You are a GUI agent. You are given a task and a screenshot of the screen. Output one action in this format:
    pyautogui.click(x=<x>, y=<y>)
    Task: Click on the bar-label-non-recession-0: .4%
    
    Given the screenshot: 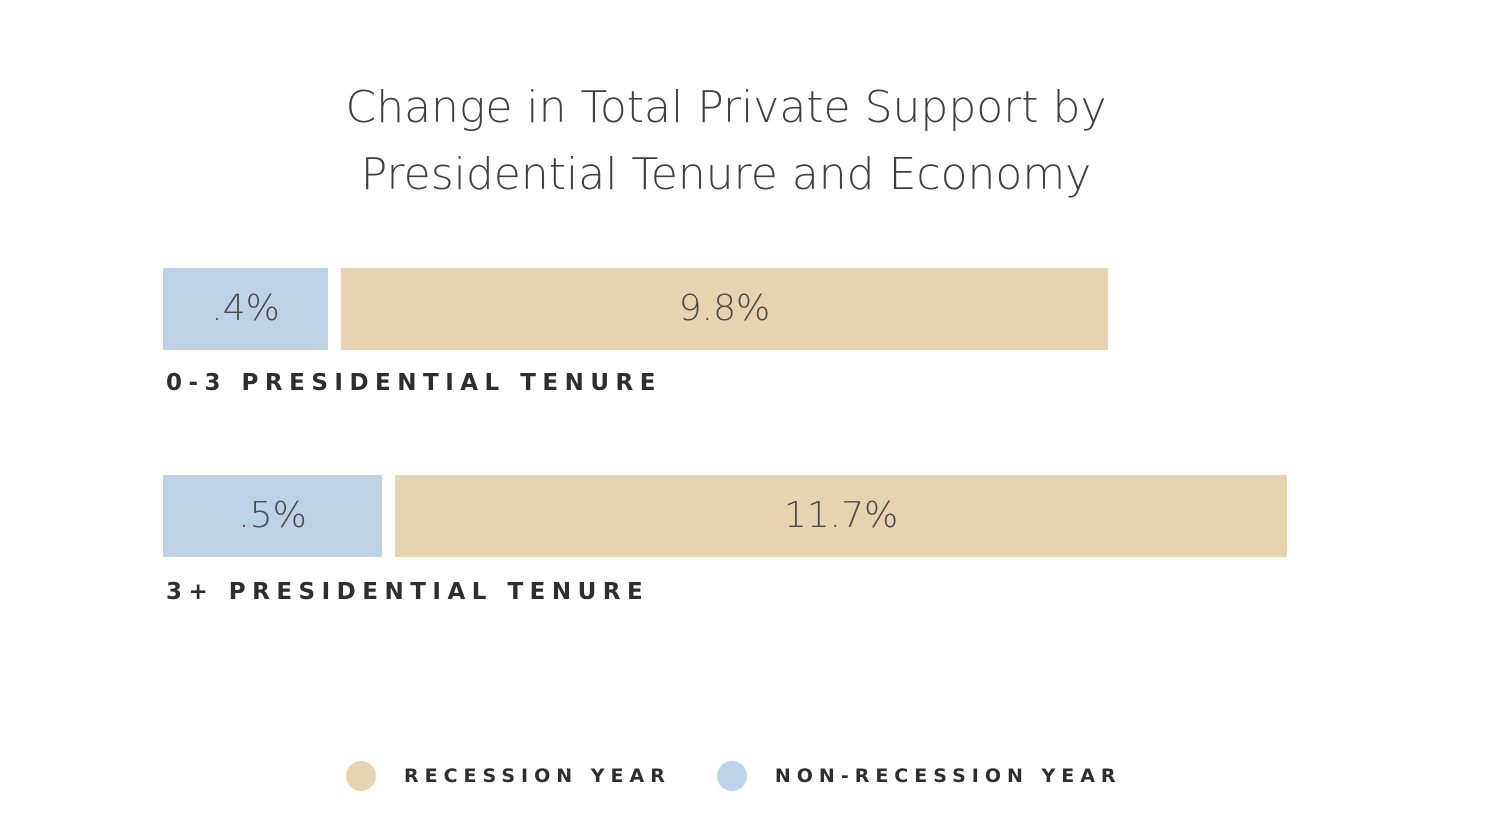 What is the action you would take?
    pyautogui.click(x=245, y=308)
    